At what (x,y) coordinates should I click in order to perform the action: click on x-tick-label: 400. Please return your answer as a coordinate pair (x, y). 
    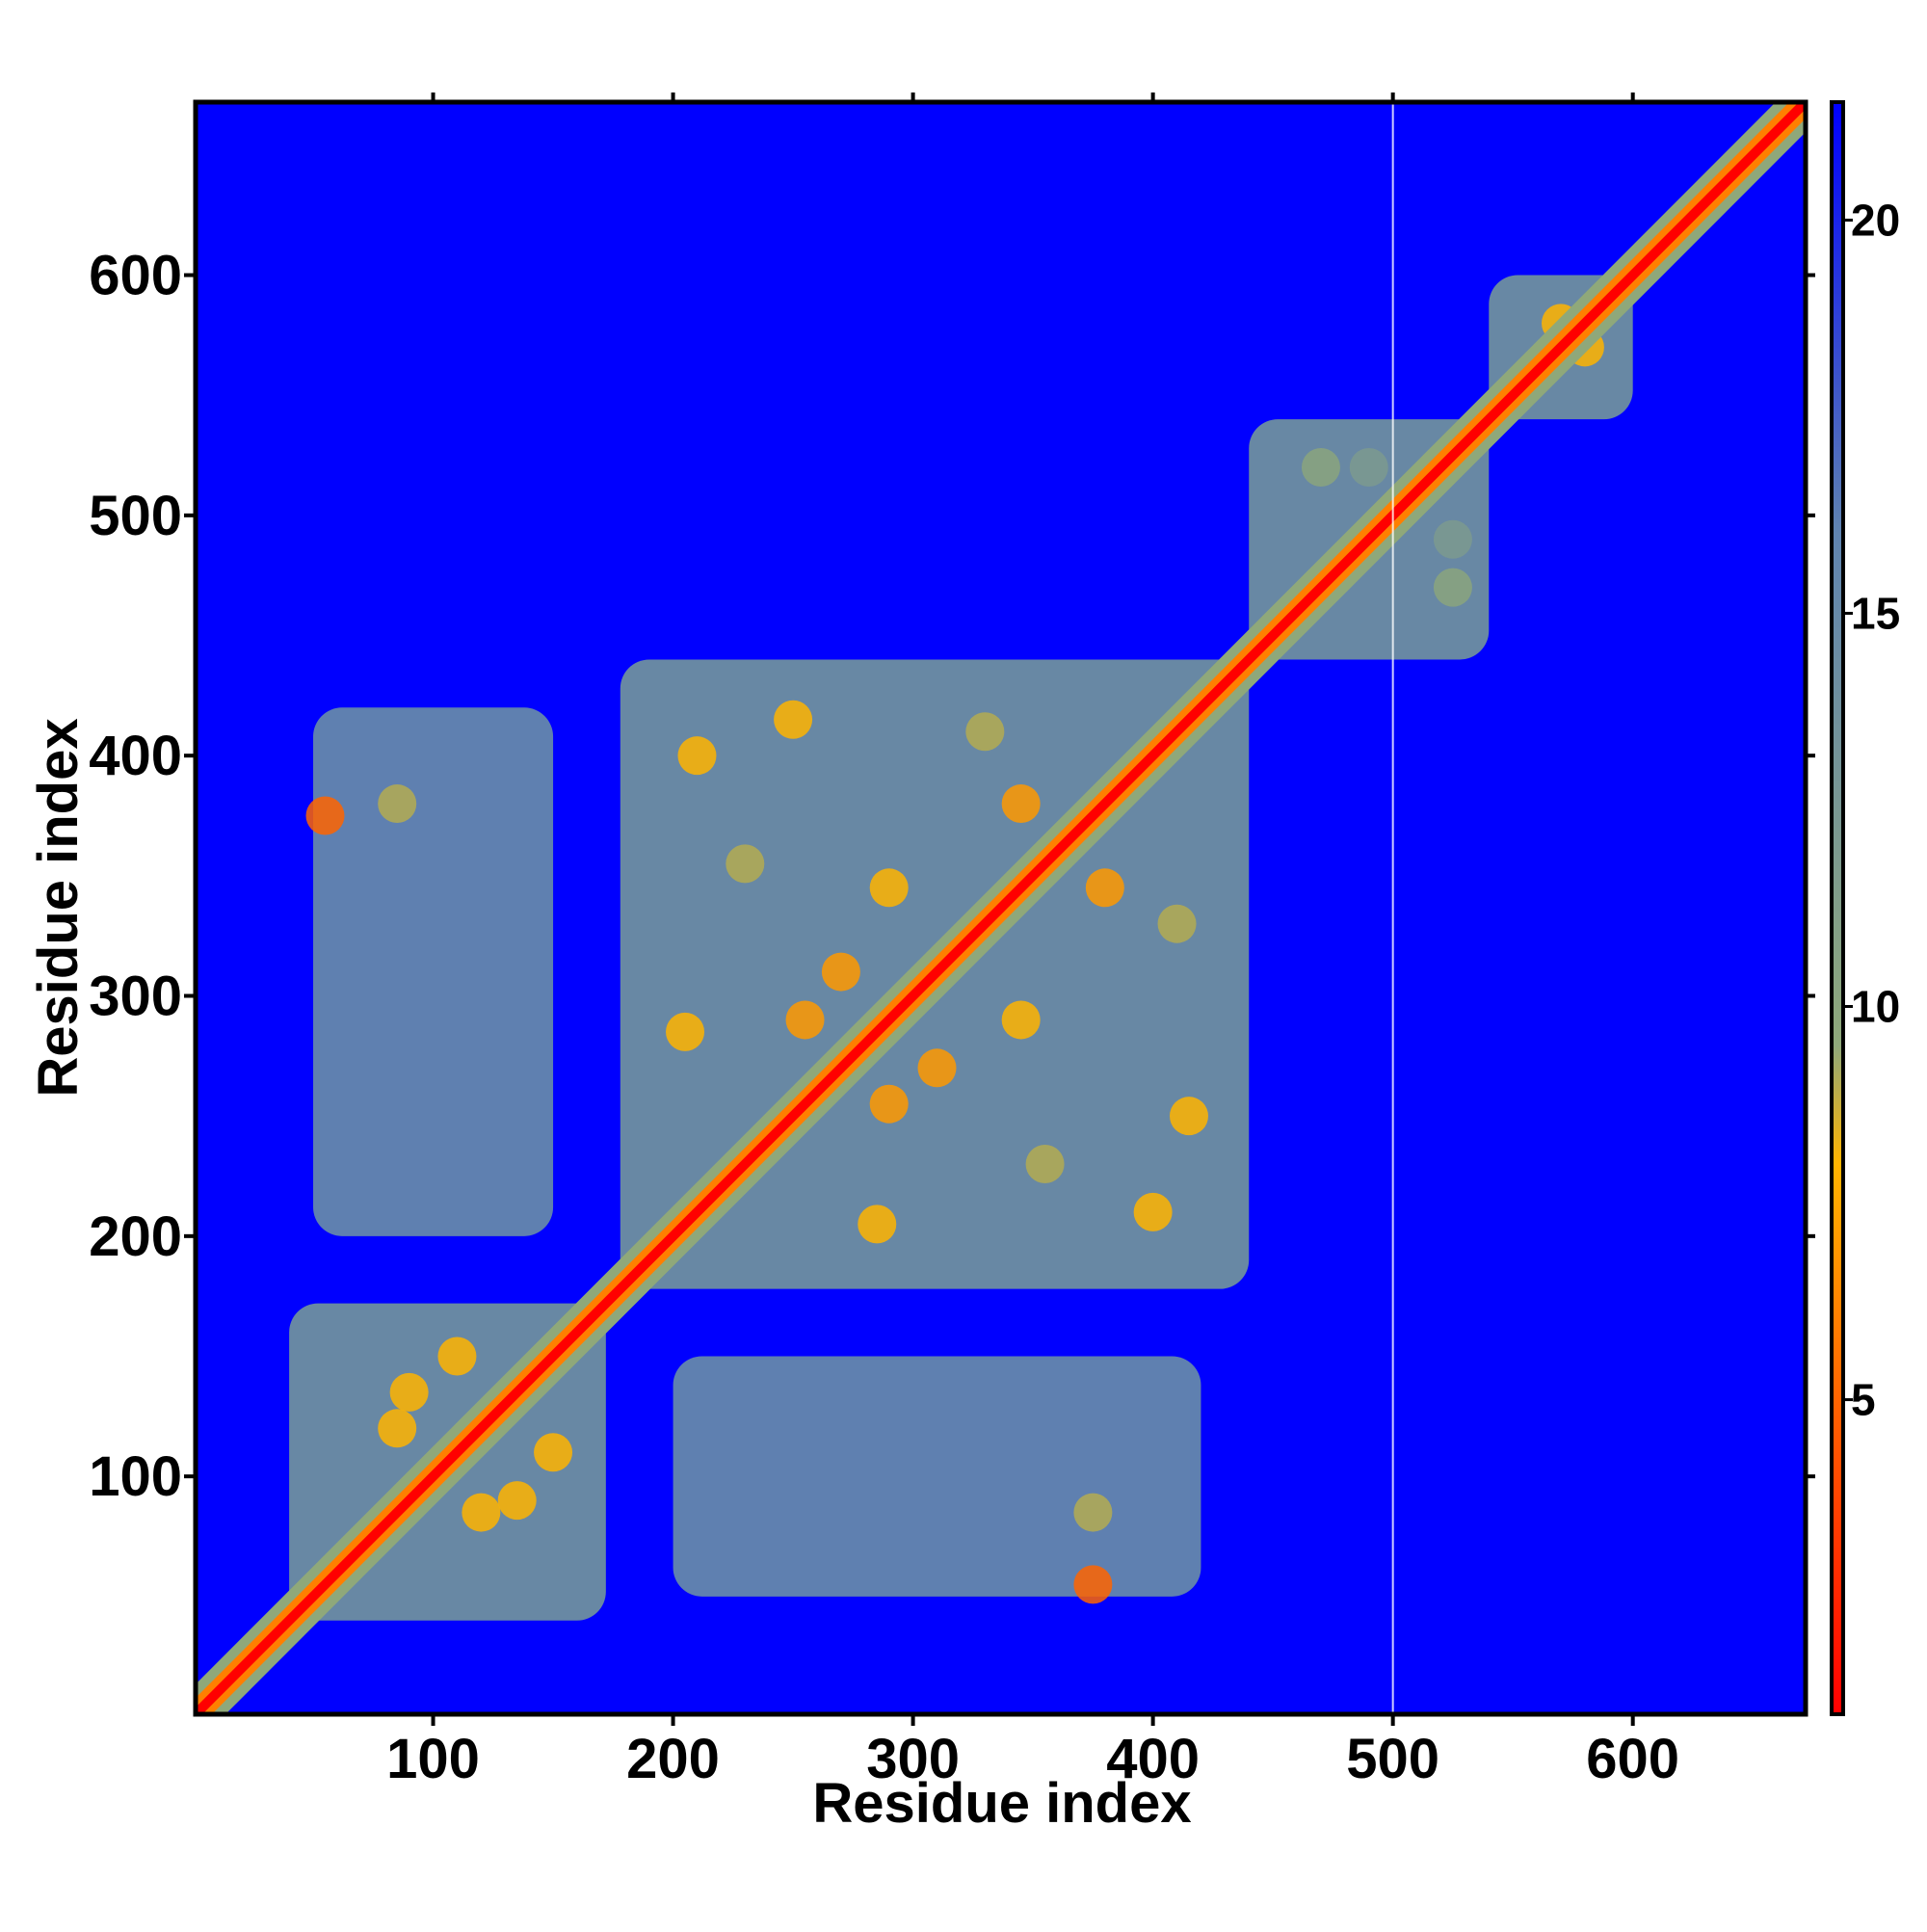
    Looking at the image, I should click on (1153, 1759).